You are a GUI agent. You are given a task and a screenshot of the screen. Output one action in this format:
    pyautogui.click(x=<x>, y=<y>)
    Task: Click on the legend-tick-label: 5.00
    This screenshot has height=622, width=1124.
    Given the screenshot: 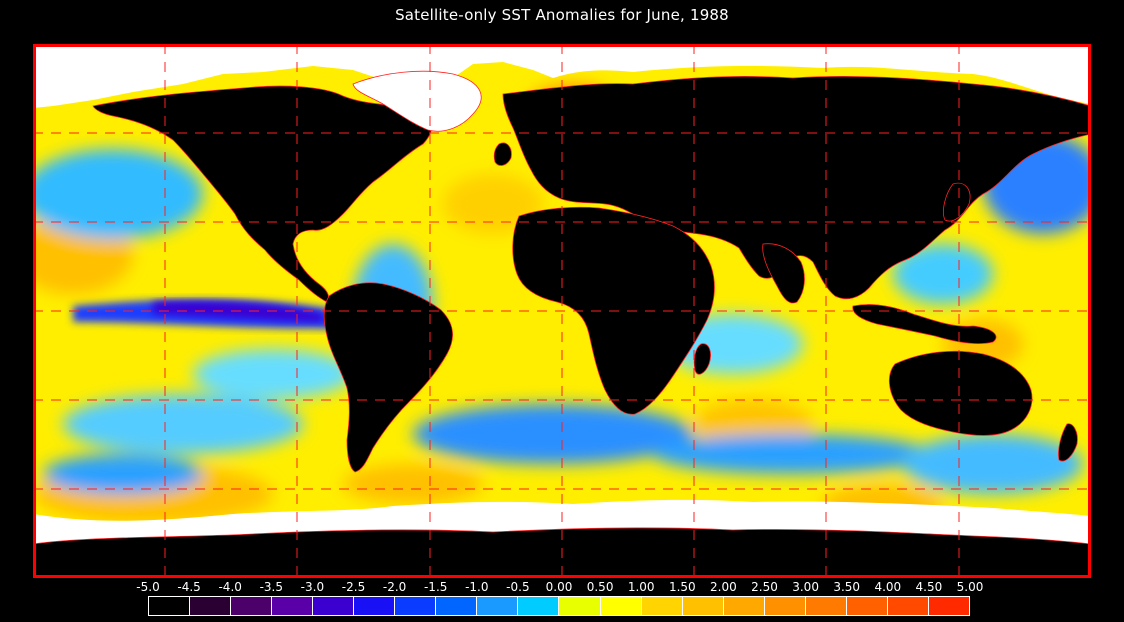 What is the action you would take?
    pyautogui.click(x=970, y=587)
    